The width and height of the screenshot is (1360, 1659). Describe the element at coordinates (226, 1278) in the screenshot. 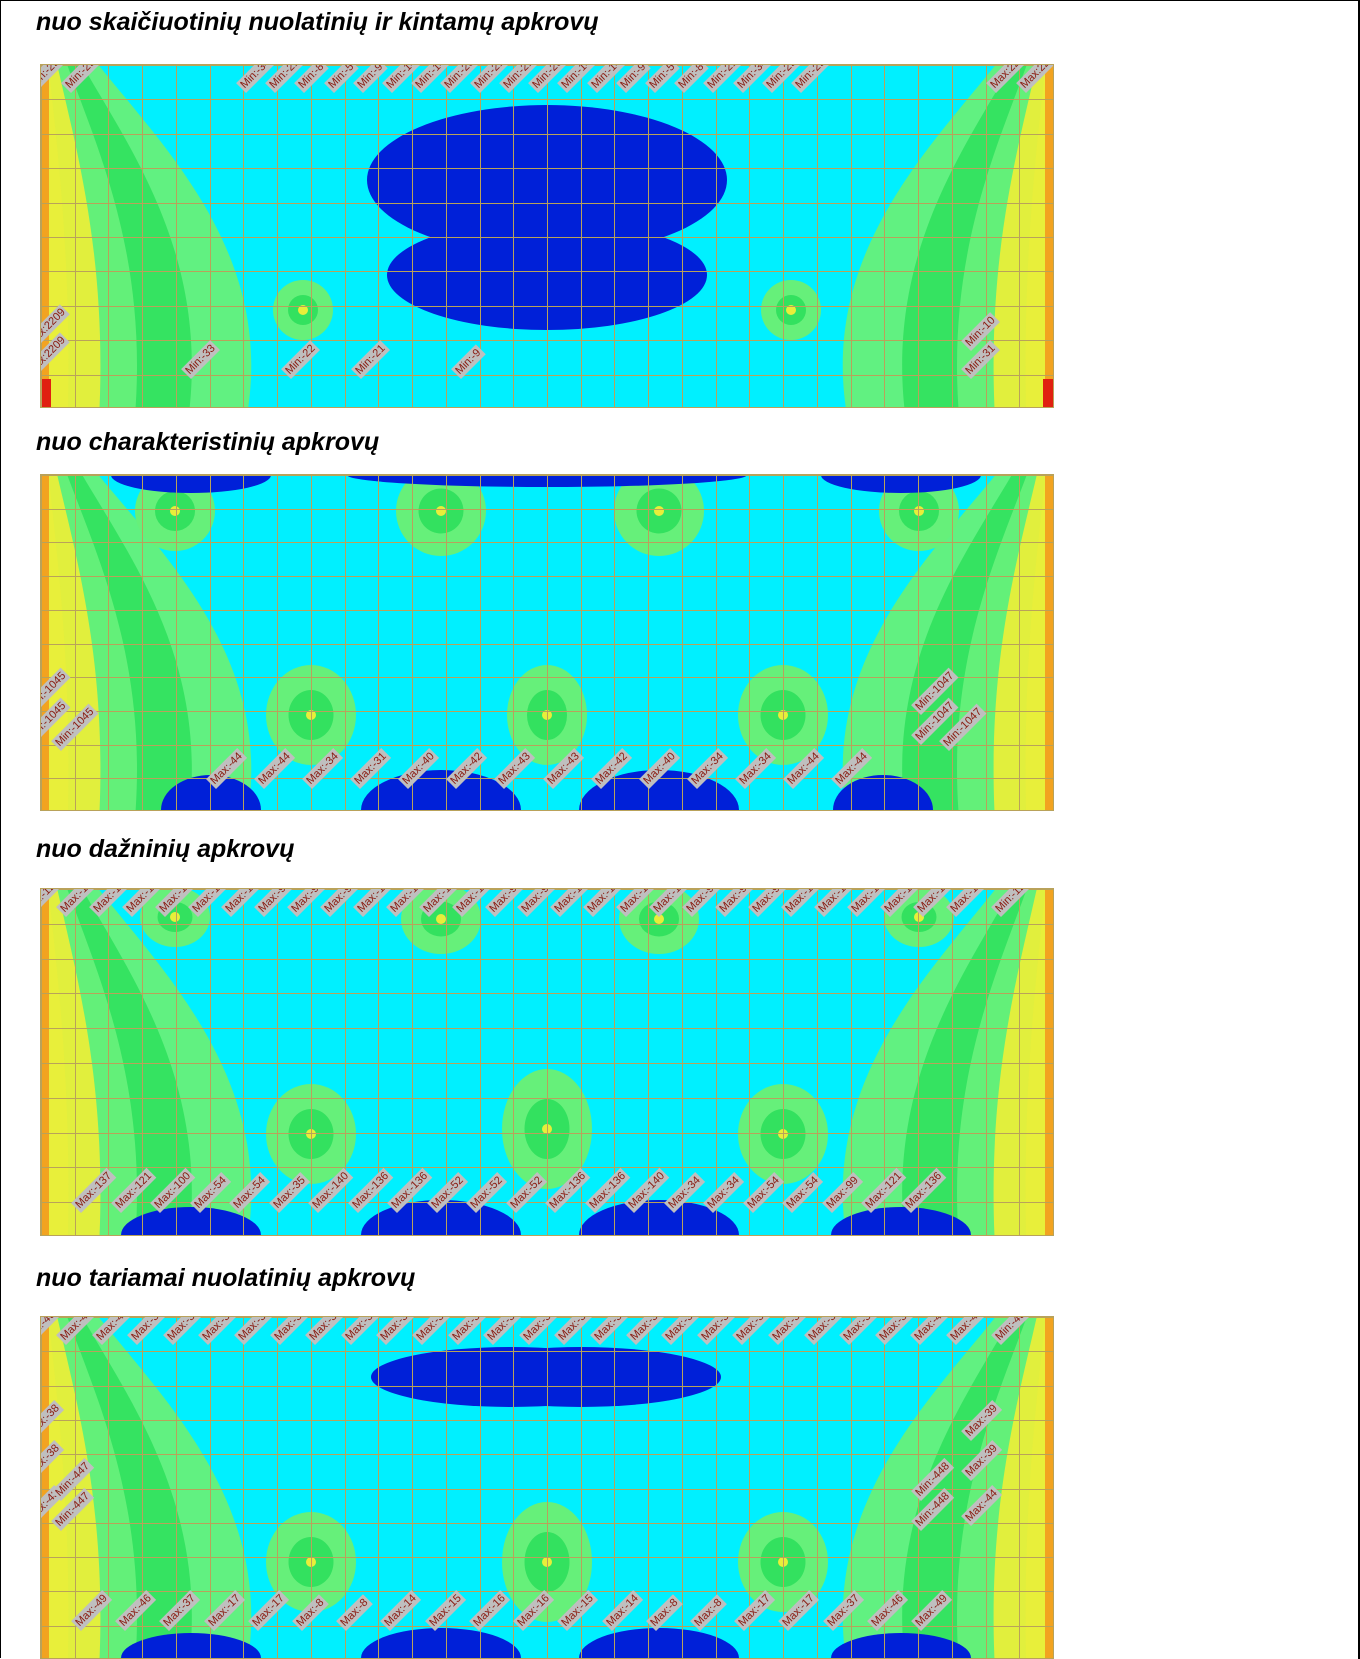

I see `section-title-4: nuo tariamai nuolatinių apkrovų` at that location.